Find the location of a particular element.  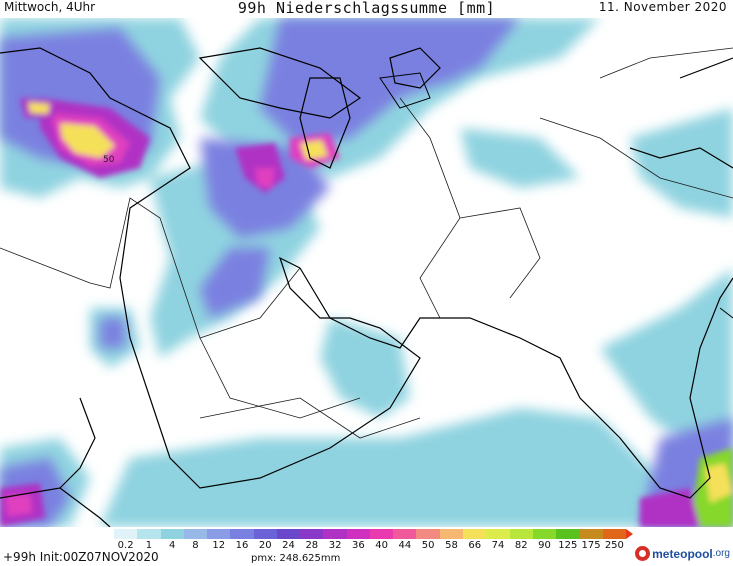

colorbar-tick-label: 74 is located at coordinates (498, 545).